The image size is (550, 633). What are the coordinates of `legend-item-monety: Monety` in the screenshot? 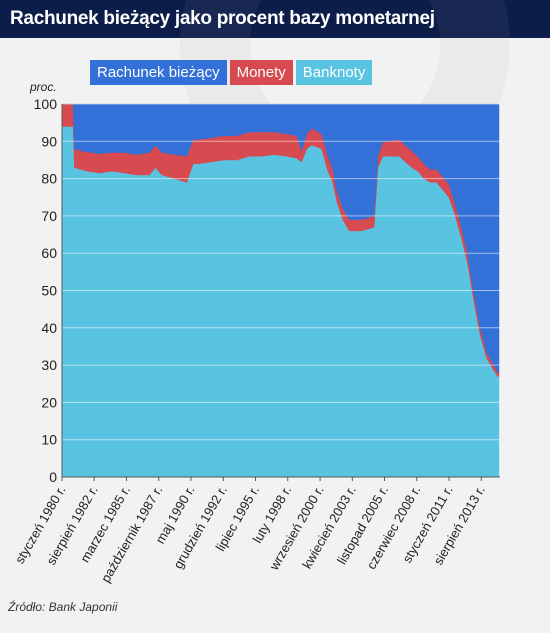 It's located at (261, 72).